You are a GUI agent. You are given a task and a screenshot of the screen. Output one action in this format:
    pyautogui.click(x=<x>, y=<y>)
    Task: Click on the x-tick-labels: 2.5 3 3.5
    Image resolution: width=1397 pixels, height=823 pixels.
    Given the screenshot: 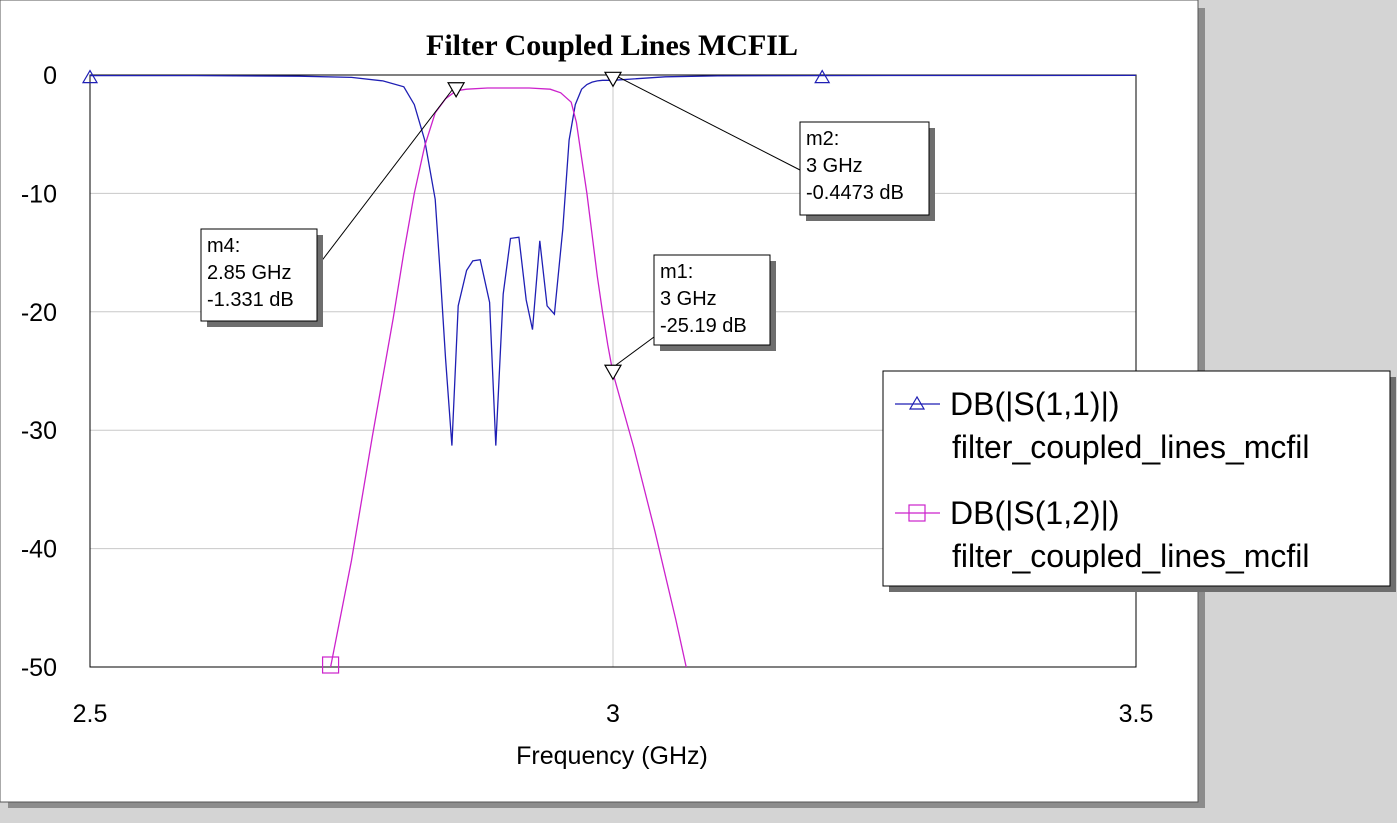 What is the action you would take?
    pyautogui.click(x=613, y=714)
    